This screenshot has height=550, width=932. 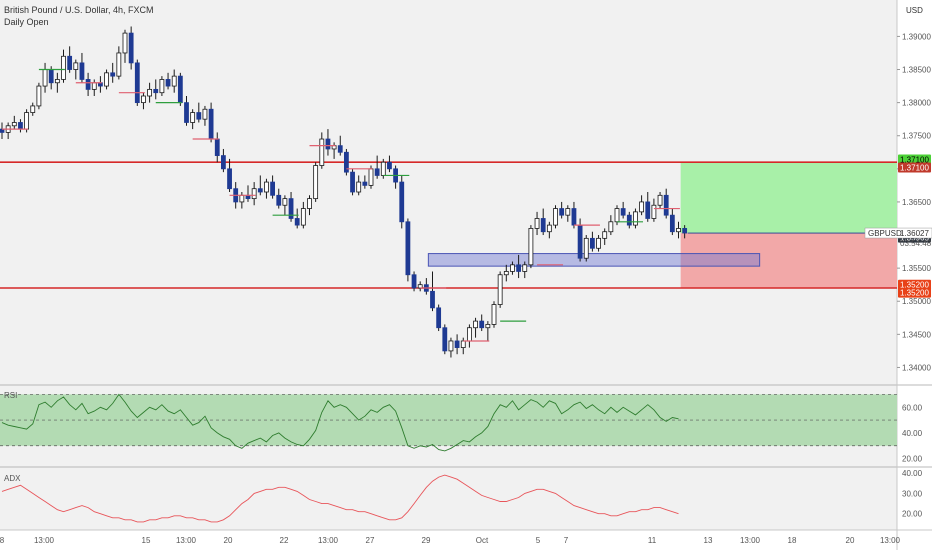 What do you see at coordinates (916, 202) in the screenshot?
I see `price-tick-label: 1.36500` at bounding box center [916, 202].